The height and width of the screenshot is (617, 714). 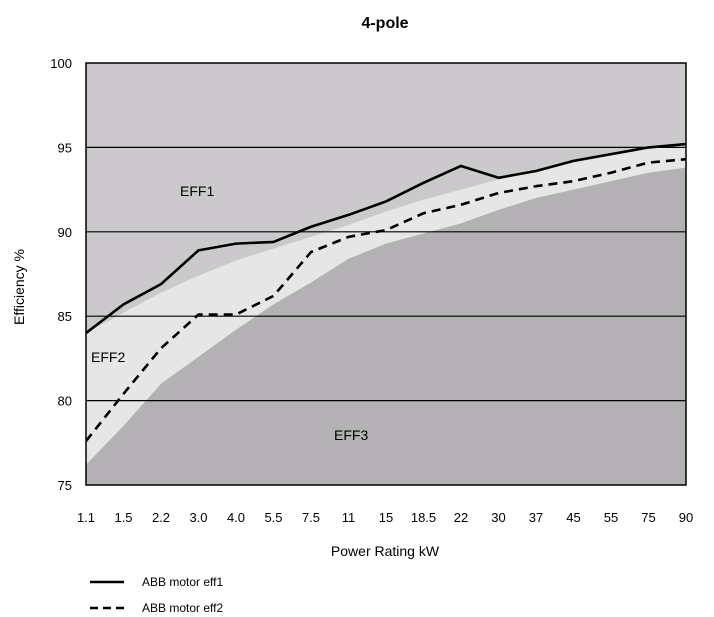 What do you see at coordinates (61, 63) in the screenshot?
I see `y-tick-label: 100` at bounding box center [61, 63].